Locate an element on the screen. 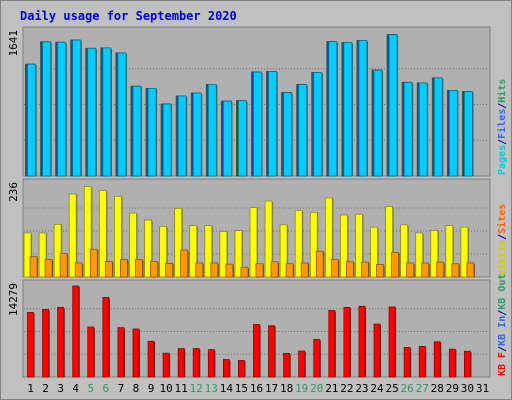  legend-entry: Hits is located at coordinates (502, 91).